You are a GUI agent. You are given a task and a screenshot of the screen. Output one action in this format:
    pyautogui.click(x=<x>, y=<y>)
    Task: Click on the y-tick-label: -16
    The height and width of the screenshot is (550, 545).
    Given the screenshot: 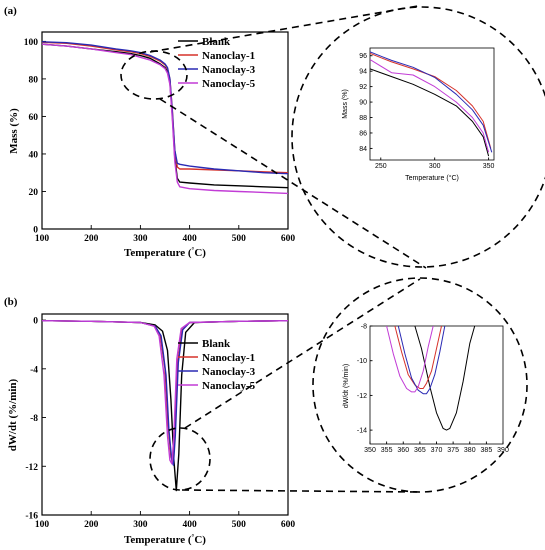 What is the action you would take?
    pyautogui.click(x=31, y=517)
    